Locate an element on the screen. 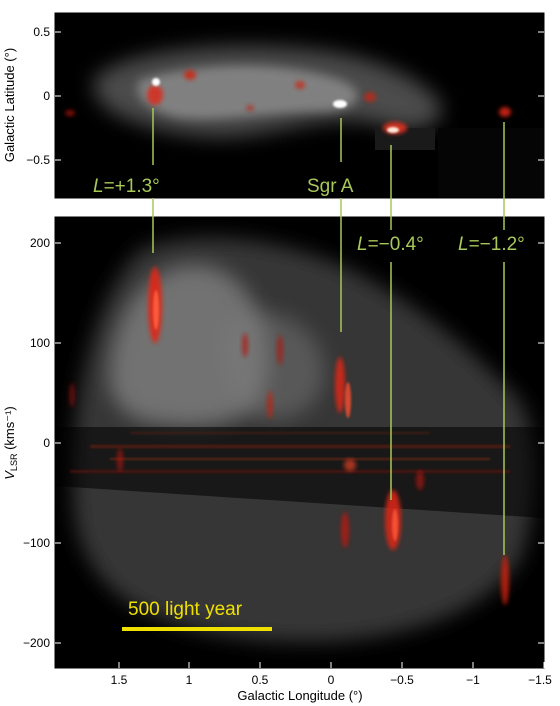 The height and width of the screenshot is (706, 560). lon-tick-minus-1: −1 is located at coordinates (473, 680).